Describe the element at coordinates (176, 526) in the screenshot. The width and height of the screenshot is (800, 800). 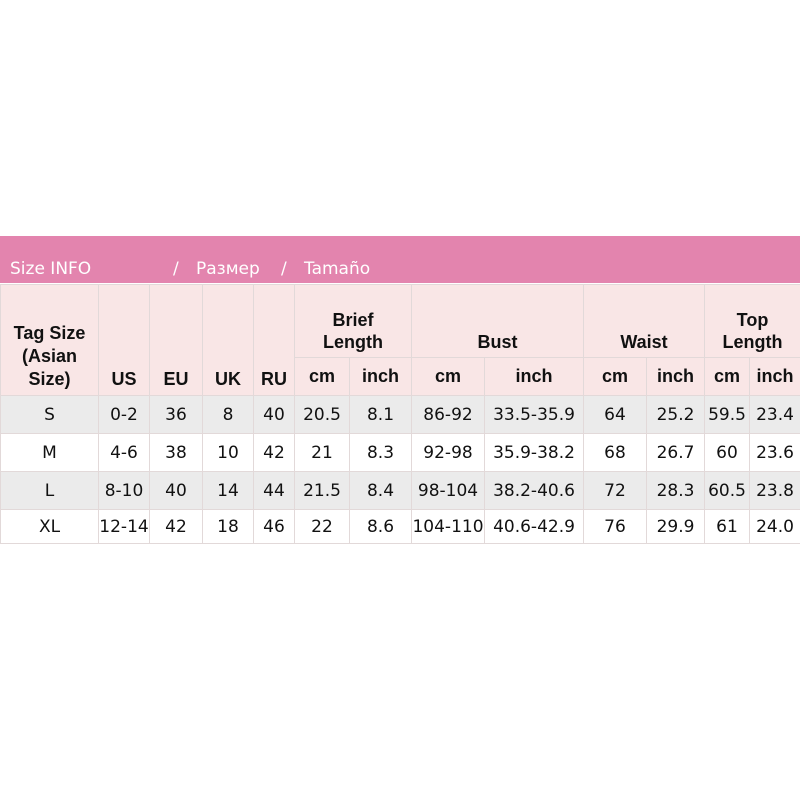
I see `cell-eu: 42` at that location.